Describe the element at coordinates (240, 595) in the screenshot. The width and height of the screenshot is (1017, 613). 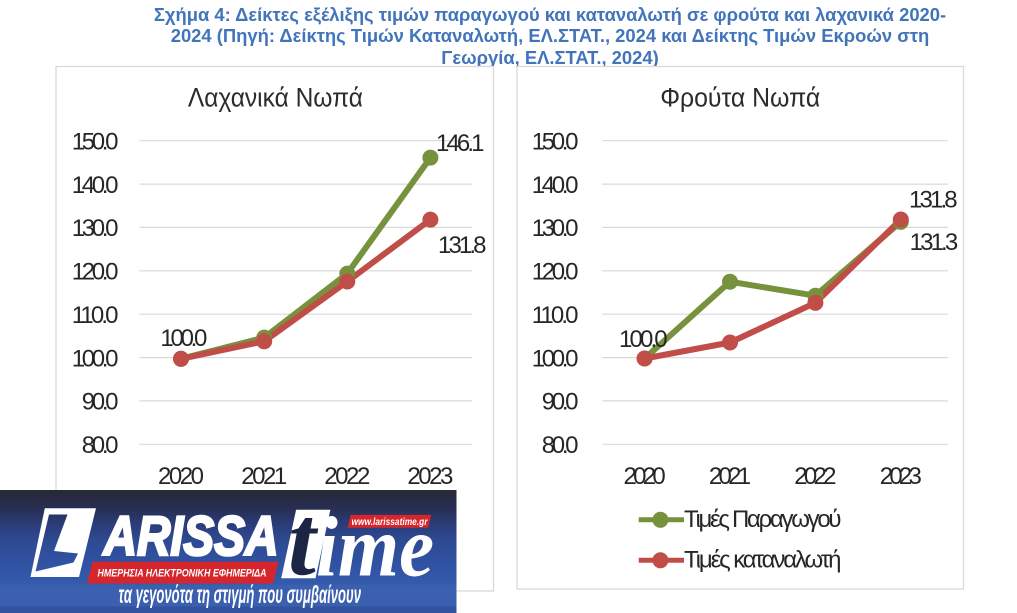
I see `svg-text:τα γεγονότα τη στιγμή που συμβ: τα γεγονότα τη στιγμή που συμβαίνουν` at that location.